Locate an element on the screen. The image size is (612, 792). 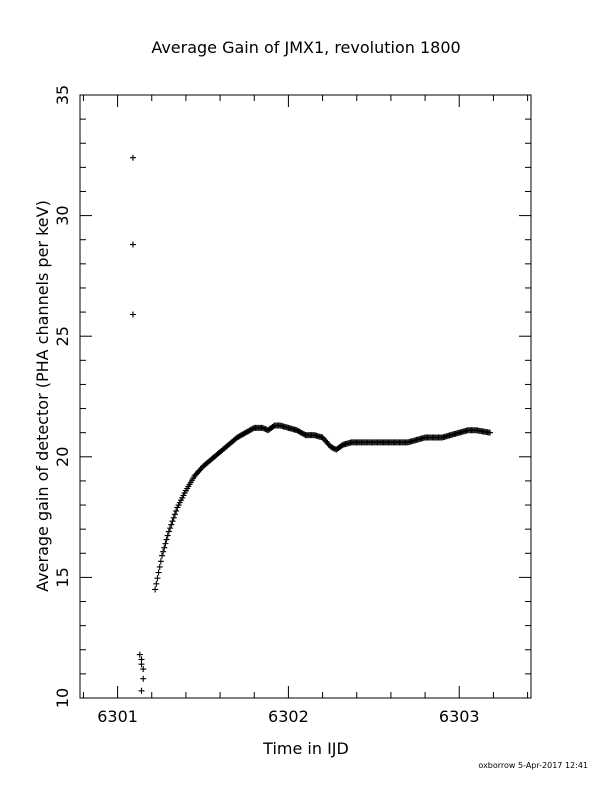
x-tick-label: 6302 is located at coordinates (288, 716).